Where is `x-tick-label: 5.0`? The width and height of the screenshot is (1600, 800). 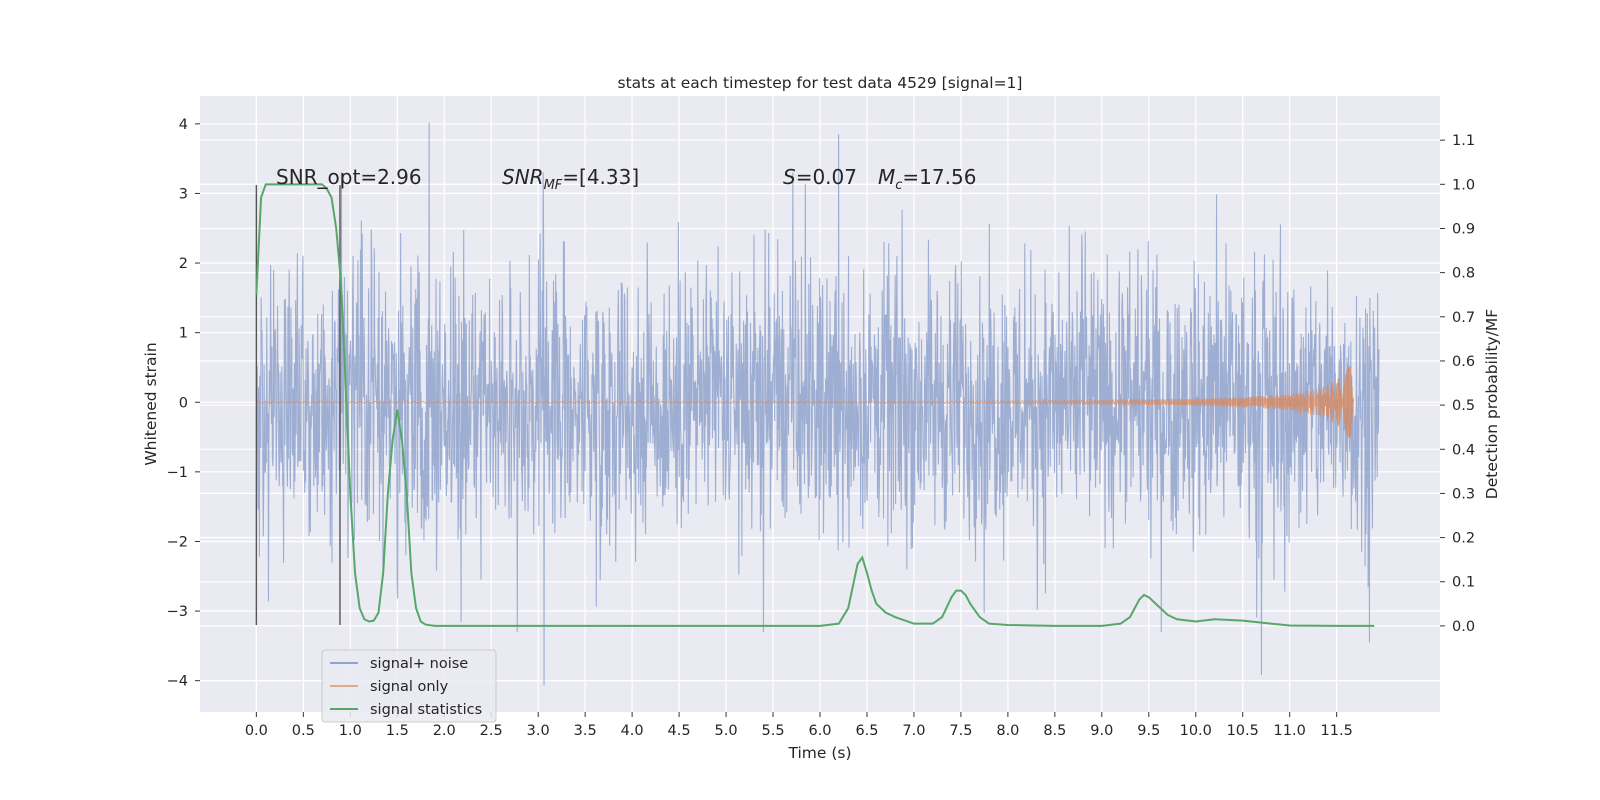 x-tick-label: 5.0 is located at coordinates (726, 731).